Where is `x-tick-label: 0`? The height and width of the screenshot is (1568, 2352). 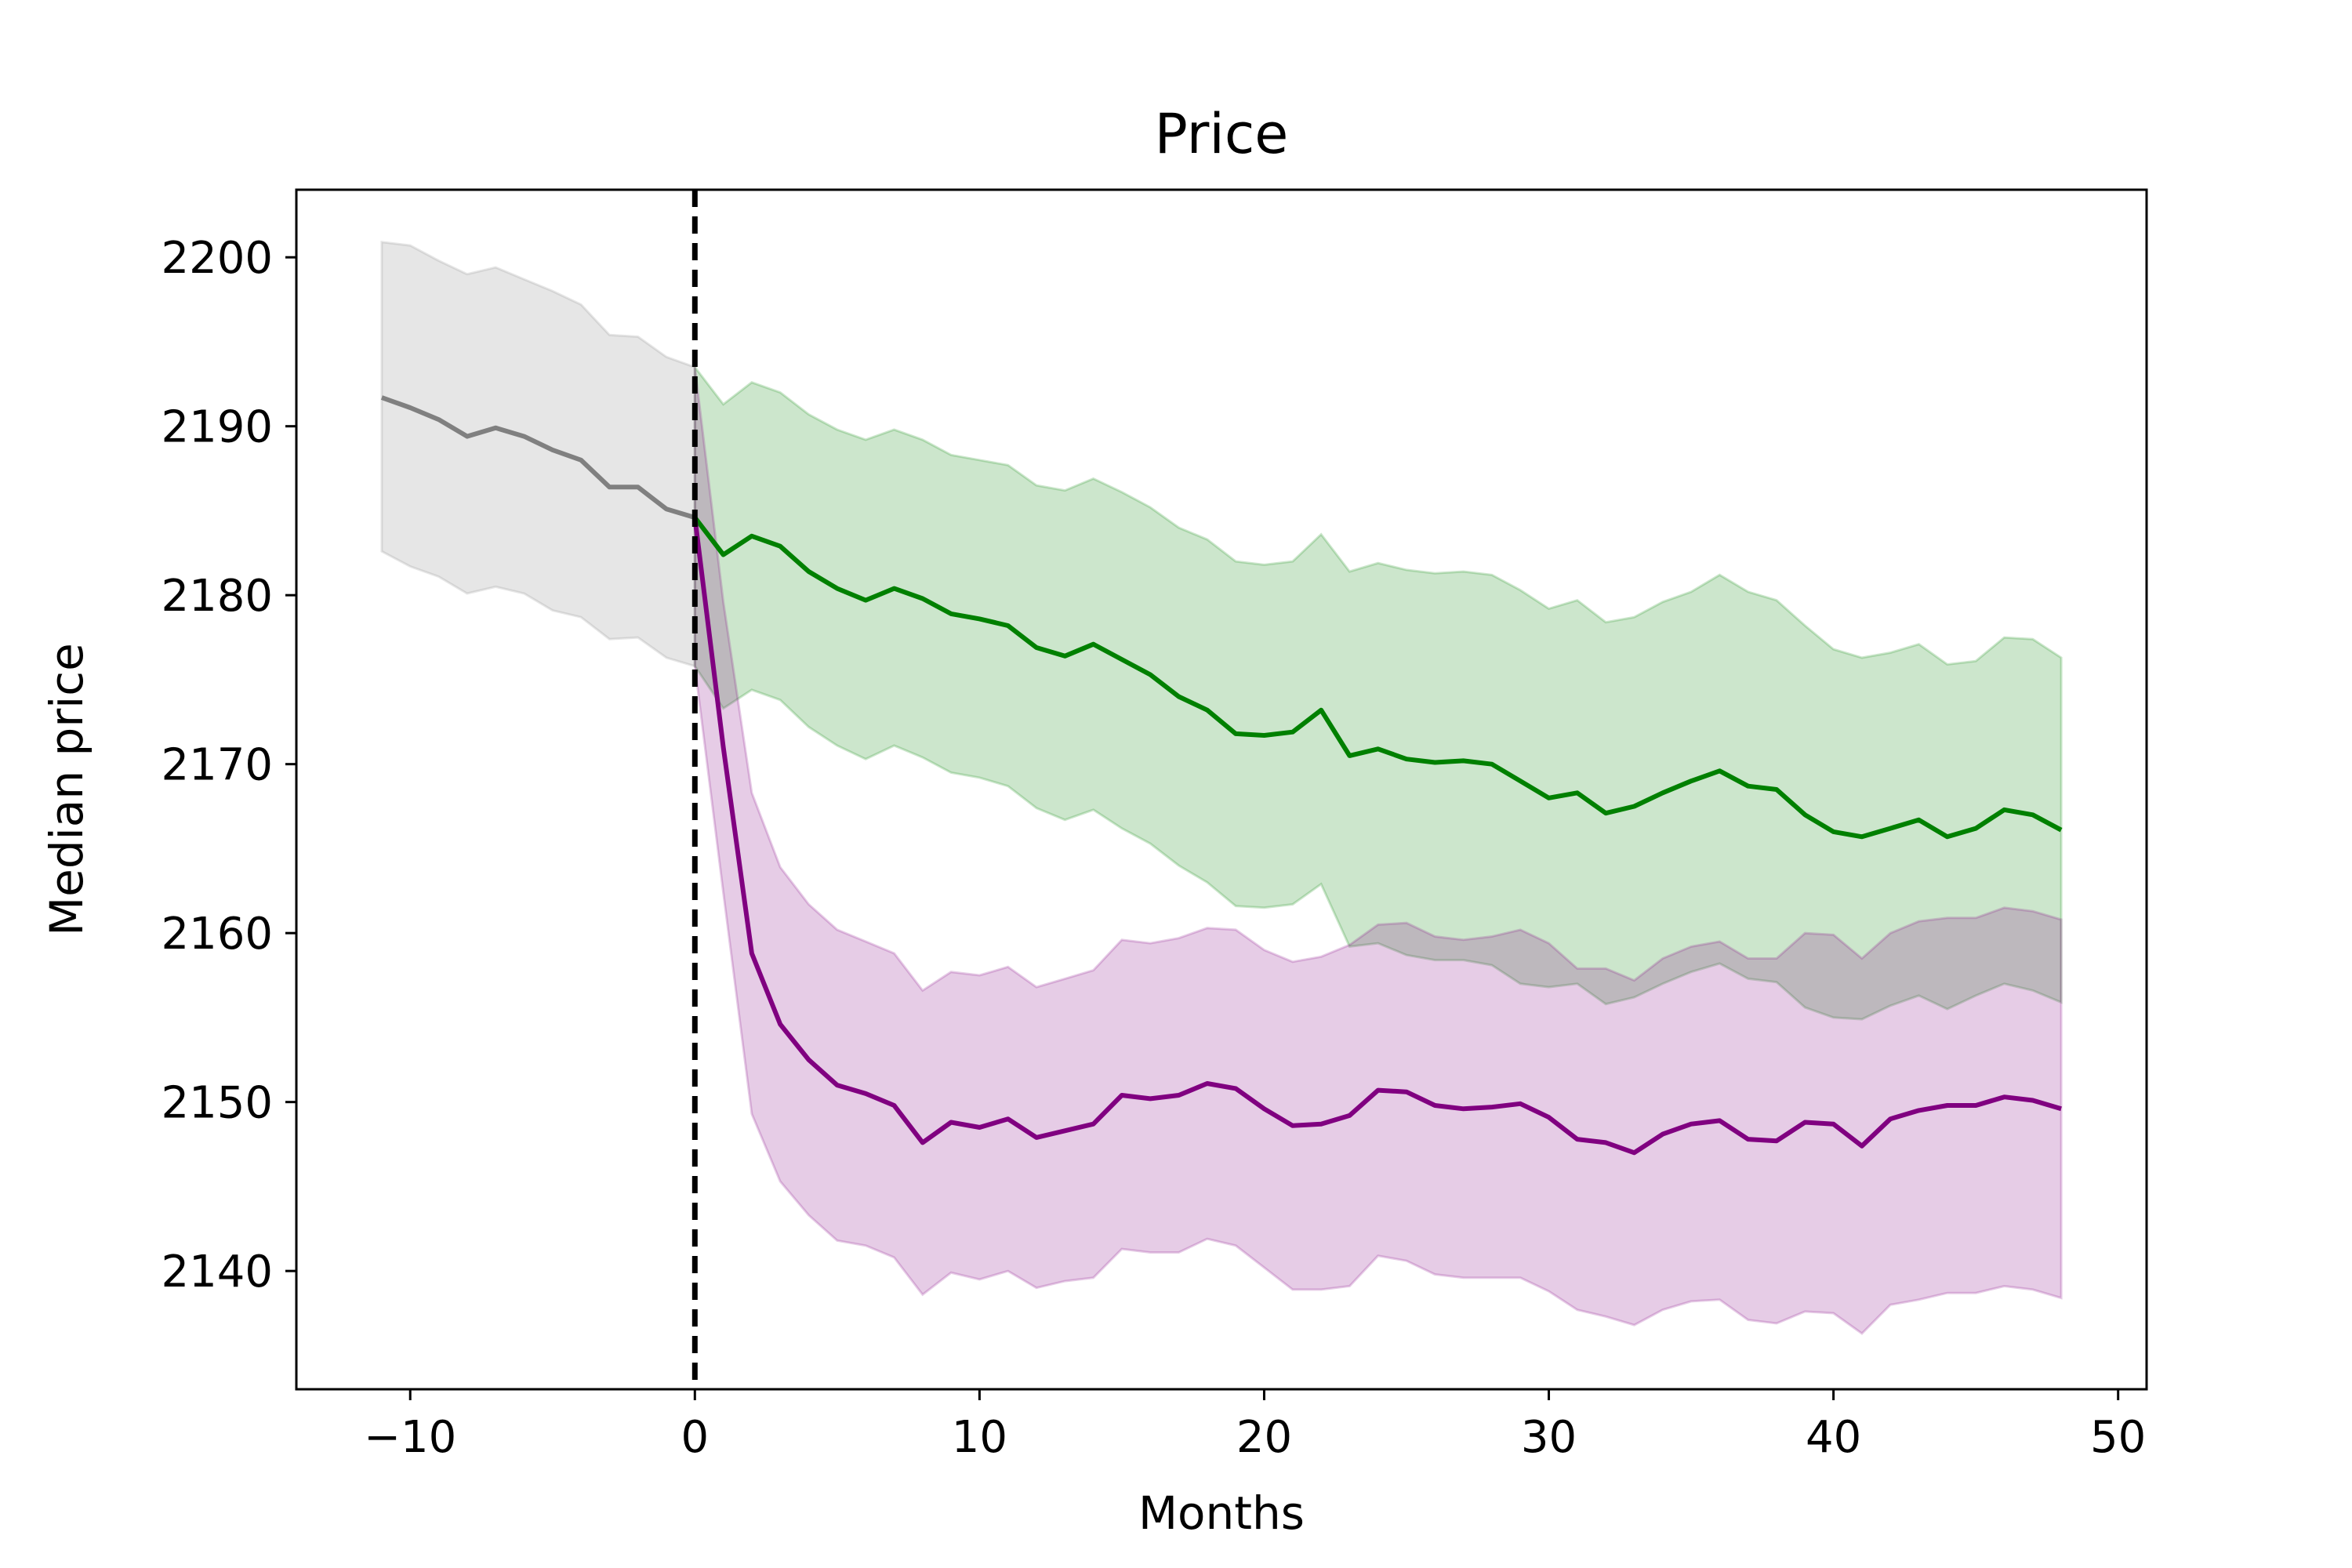
x-tick-label: 0 is located at coordinates (695, 1437).